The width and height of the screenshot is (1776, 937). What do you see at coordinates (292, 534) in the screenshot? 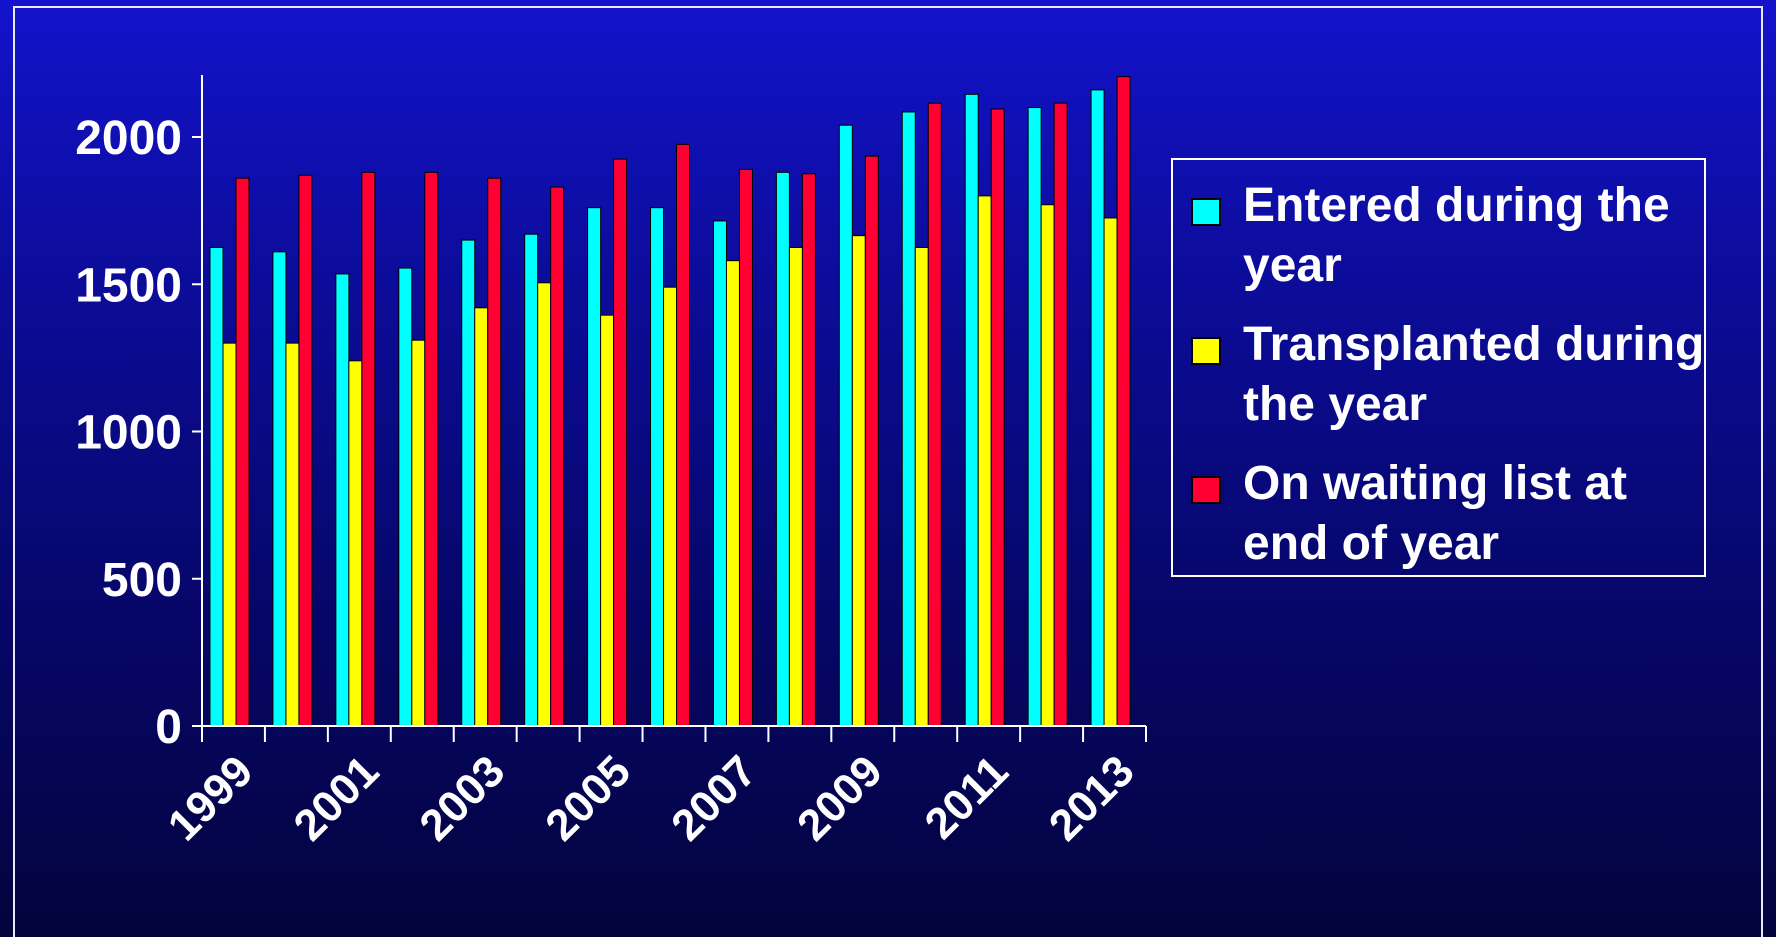
I see `bar-transplanted-2000` at bounding box center [292, 534].